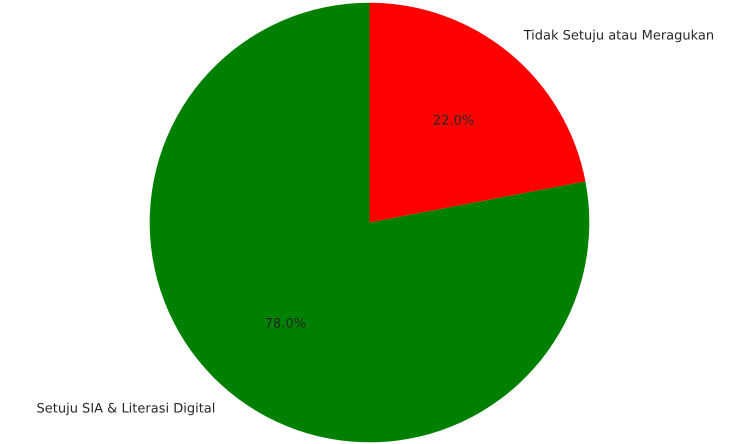 This screenshot has height=444, width=738. I want to click on data-label: 78.0%, so click(285, 324).